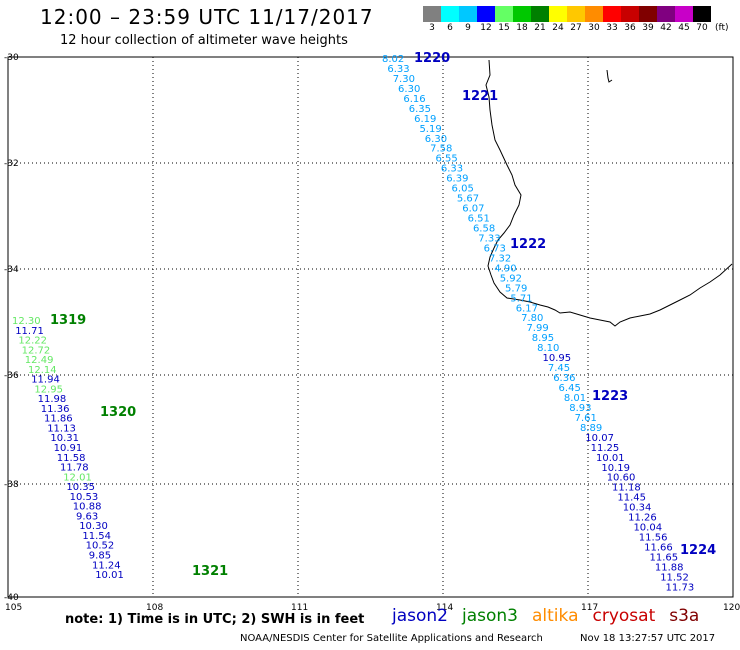 This screenshot has width=740, height=650. What do you see at coordinates (630, 28) in the screenshot?
I see `color-scale-label: 36` at bounding box center [630, 28].